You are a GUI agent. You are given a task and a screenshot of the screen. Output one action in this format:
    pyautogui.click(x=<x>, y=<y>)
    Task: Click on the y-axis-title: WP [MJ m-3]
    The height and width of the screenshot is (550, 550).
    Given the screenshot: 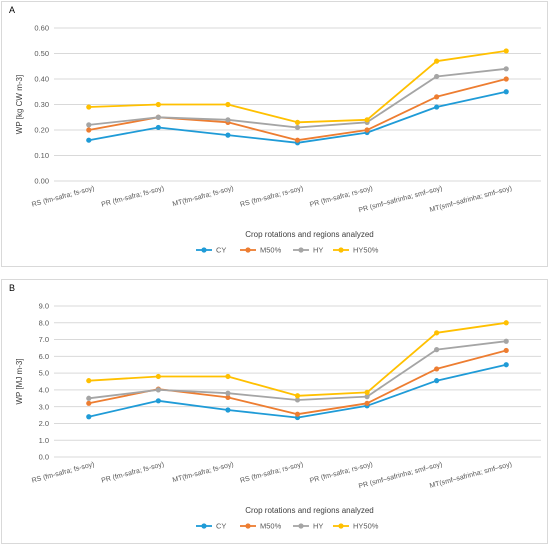 What is the action you would take?
    pyautogui.click(x=19, y=381)
    